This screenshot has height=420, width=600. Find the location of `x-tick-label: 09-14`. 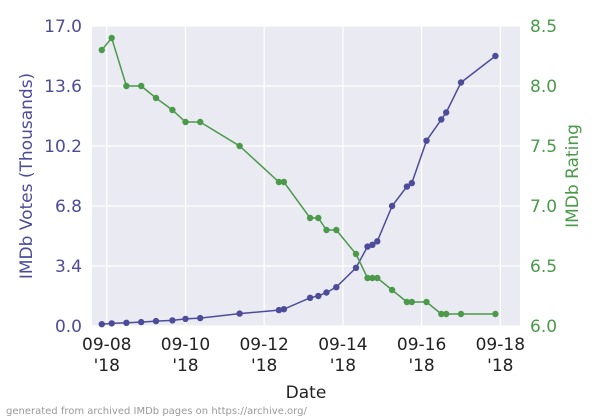

x-tick-label: 09-14 is located at coordinates (342, 345).